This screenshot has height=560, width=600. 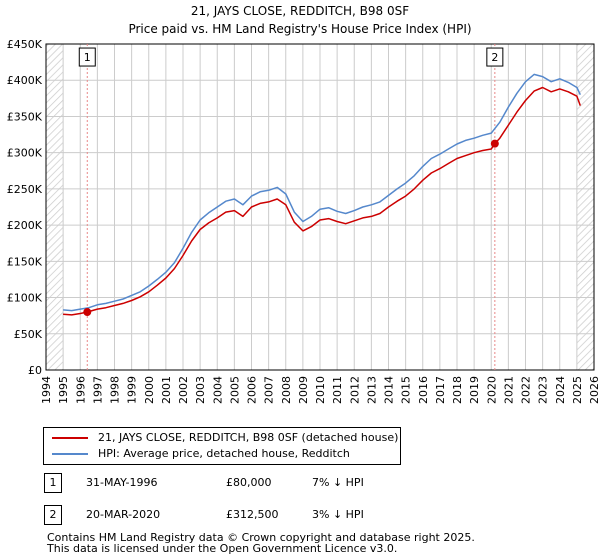 I want to click on x-tick-label: 2017, so click(x=440, y=390).